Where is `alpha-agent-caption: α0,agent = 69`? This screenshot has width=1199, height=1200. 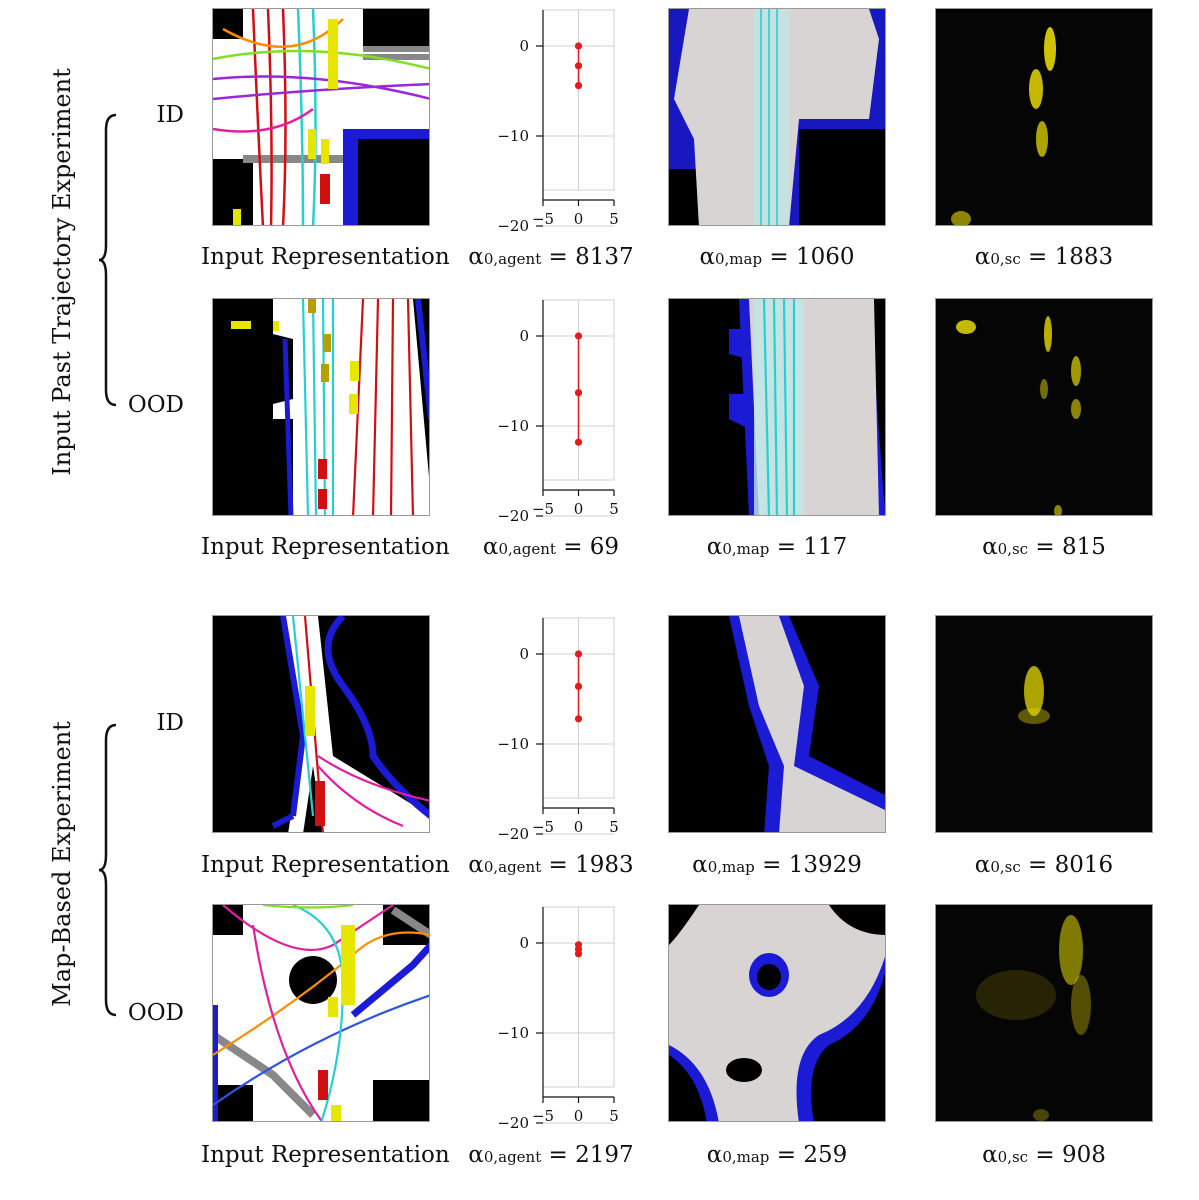
alpha-agent-caption: α0,agent = 69 is located at coordinates (551, 547).